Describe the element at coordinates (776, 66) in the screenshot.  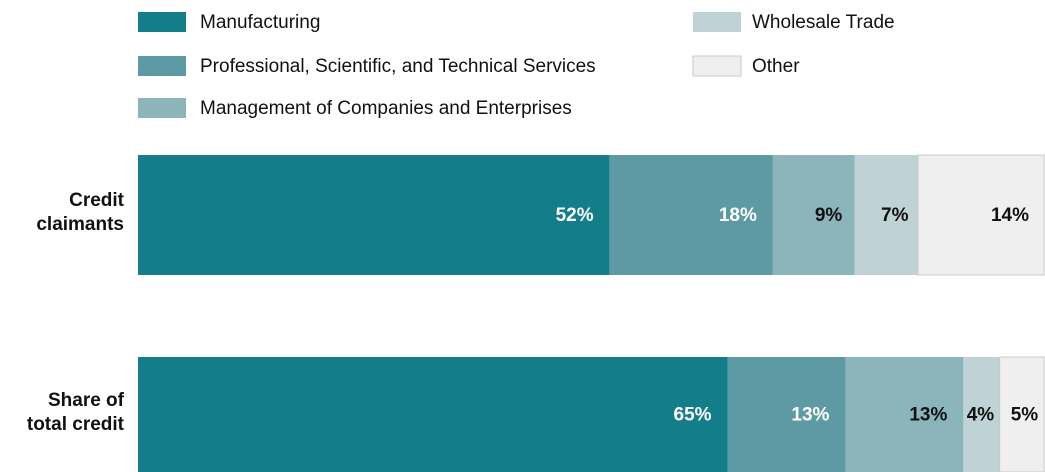
I see `legend-label: Other` at that location.